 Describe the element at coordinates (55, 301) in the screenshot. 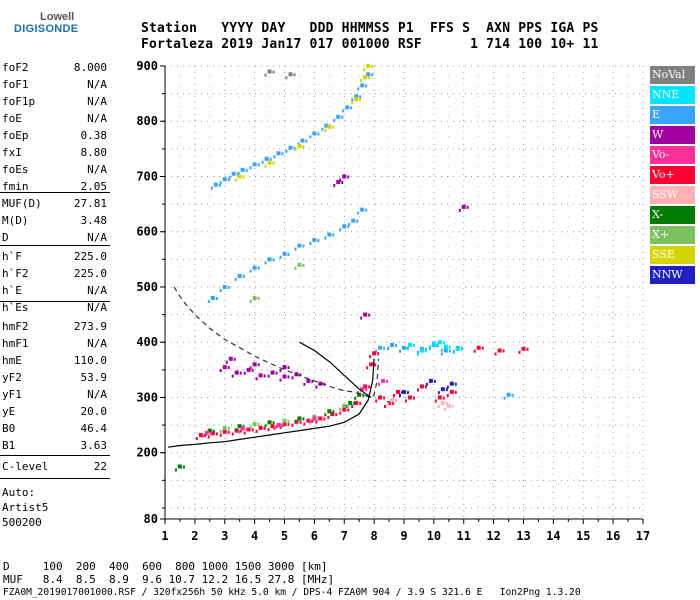

I see `separator` at that location.